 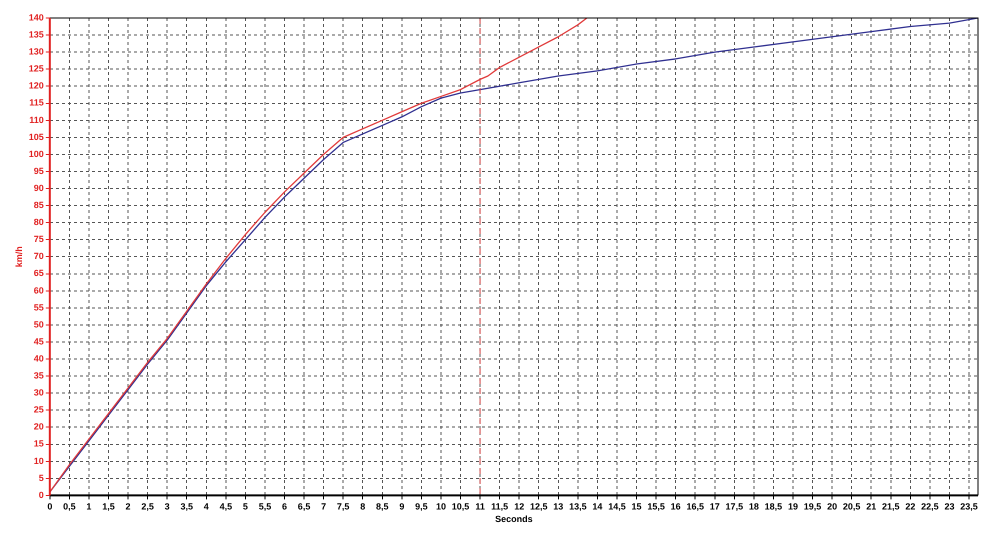 What do you see at coordinates (226, 506) in the screenshot?
I see `x-tick-label: 4,5` at bounding box center [226, 506].